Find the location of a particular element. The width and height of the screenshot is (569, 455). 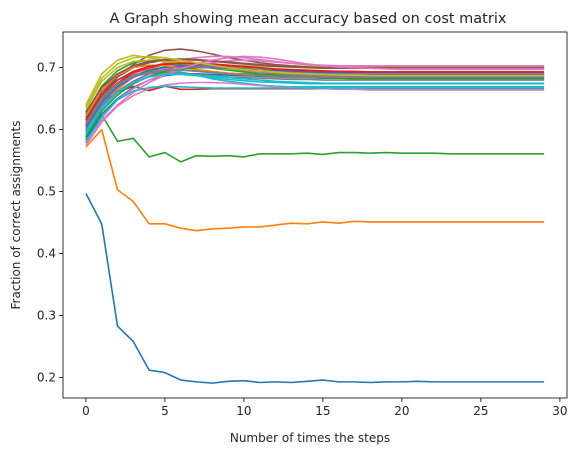

x-axis-label: Number of times the steps is located at coordinates (310, 438).